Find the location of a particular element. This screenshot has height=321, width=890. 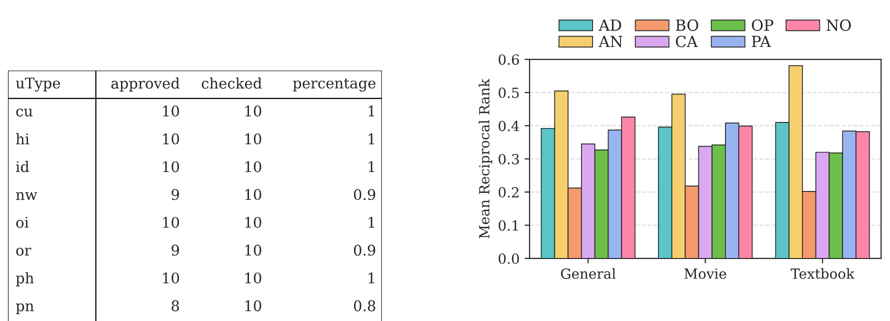

category-label: approved is located at coordinates (145, 84).